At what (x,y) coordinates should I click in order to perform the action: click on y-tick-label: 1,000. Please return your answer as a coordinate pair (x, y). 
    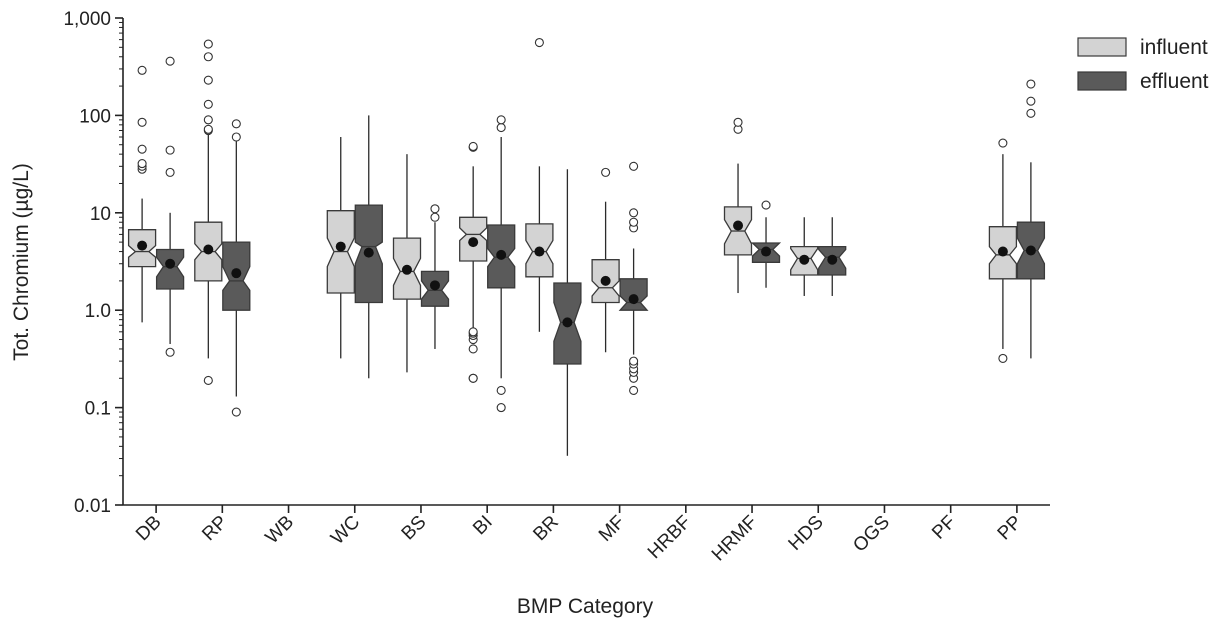
    Looking at the image, I should click on (87, 19).